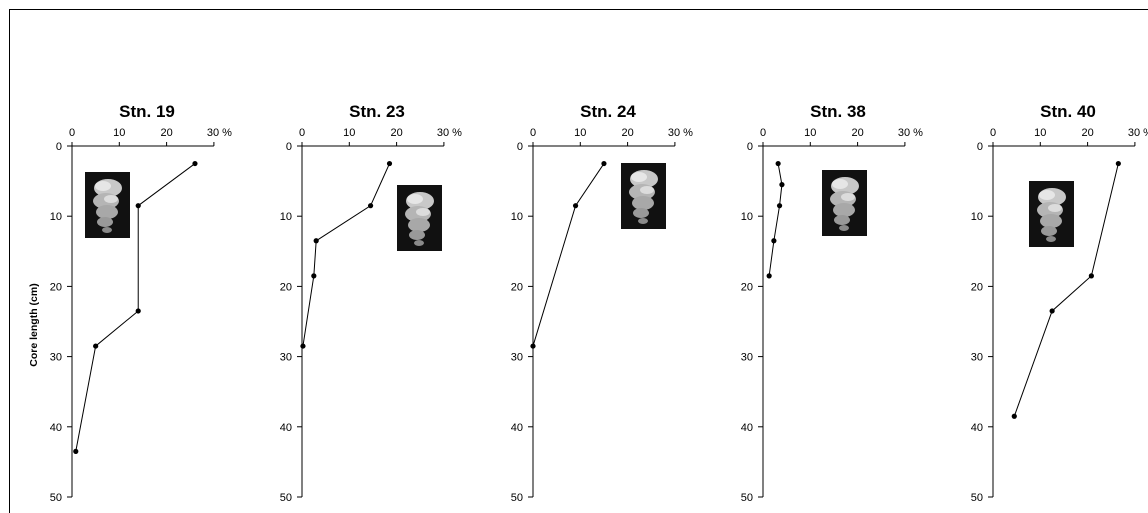  I want to click on panel-title: Stn. 19, so click(147, 111).